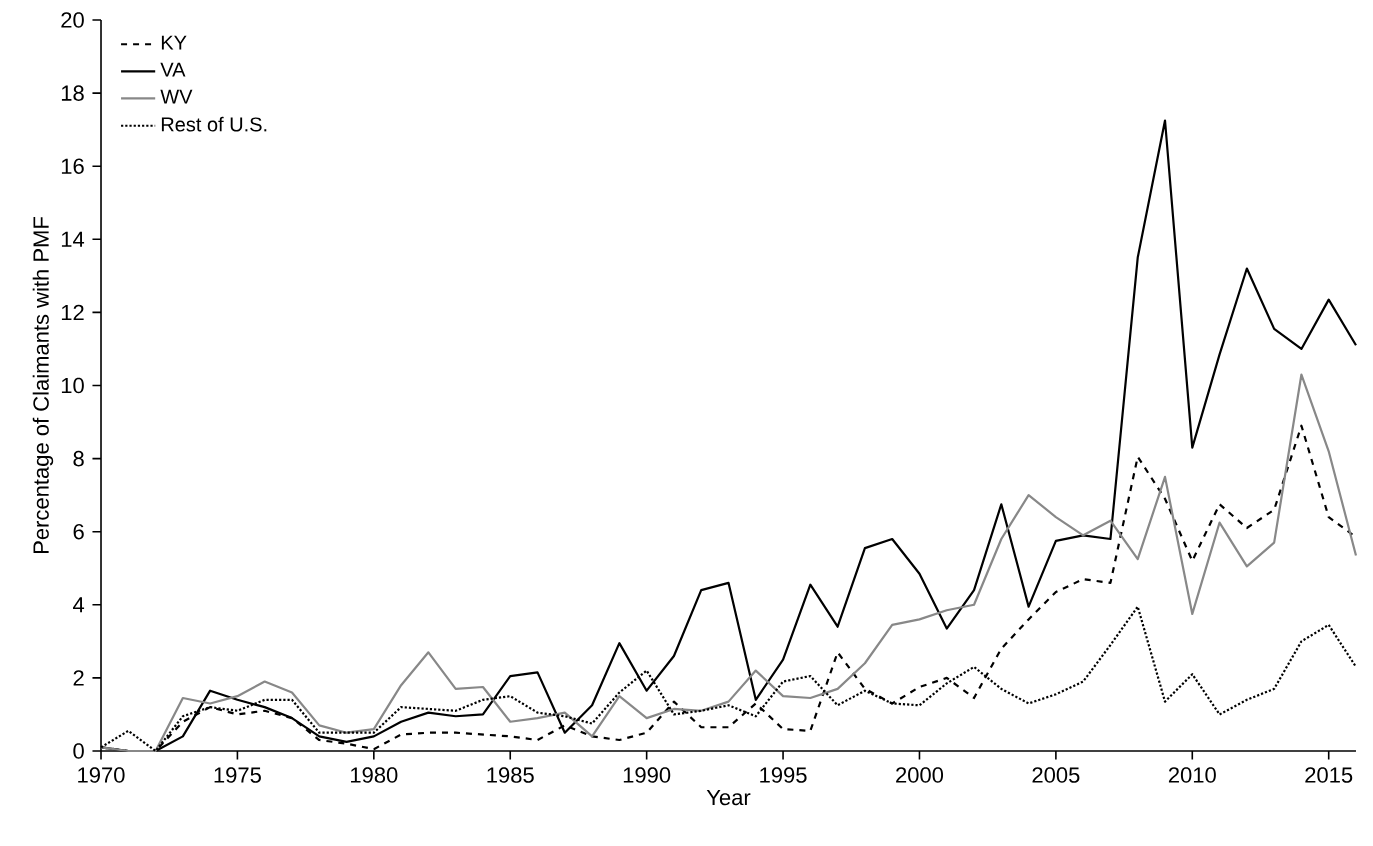  What do you see at coordinates (78, 678) in the screenshot?
I see `y-tick-label: 2` at bounding box center [78, 678].